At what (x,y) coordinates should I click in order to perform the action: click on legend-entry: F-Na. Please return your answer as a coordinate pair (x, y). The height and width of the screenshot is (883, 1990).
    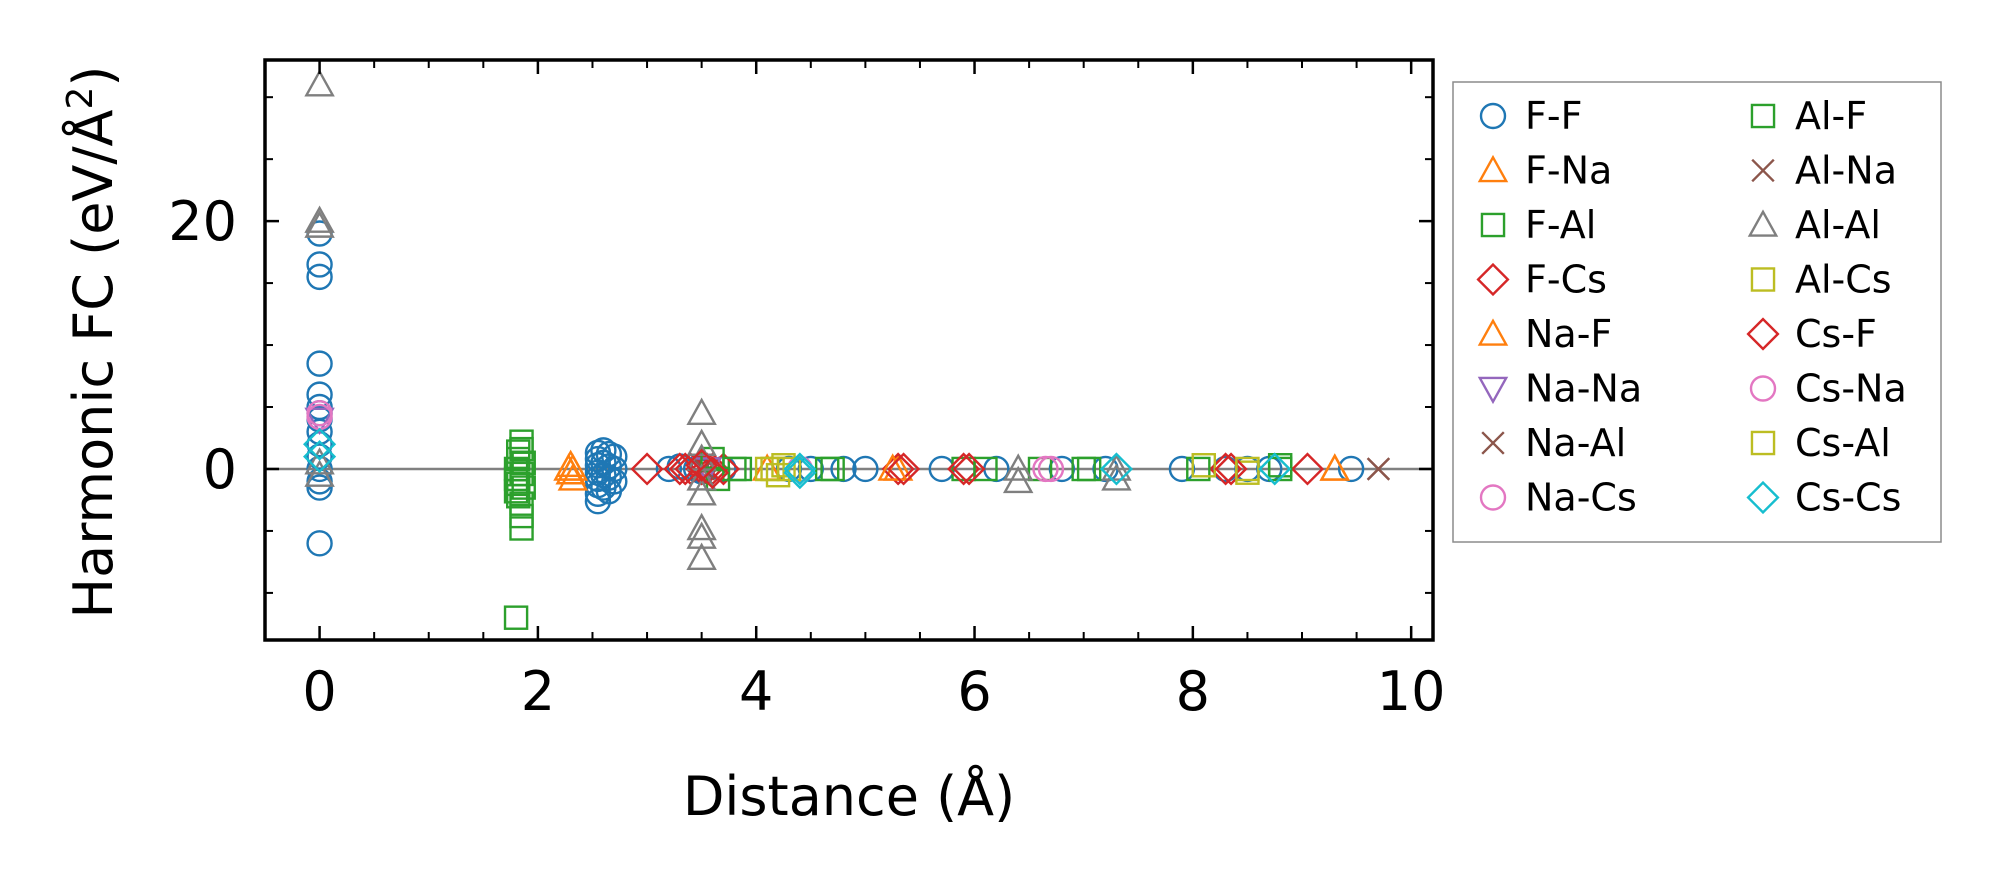
    Looking at the image, I should click on (1544, 171).